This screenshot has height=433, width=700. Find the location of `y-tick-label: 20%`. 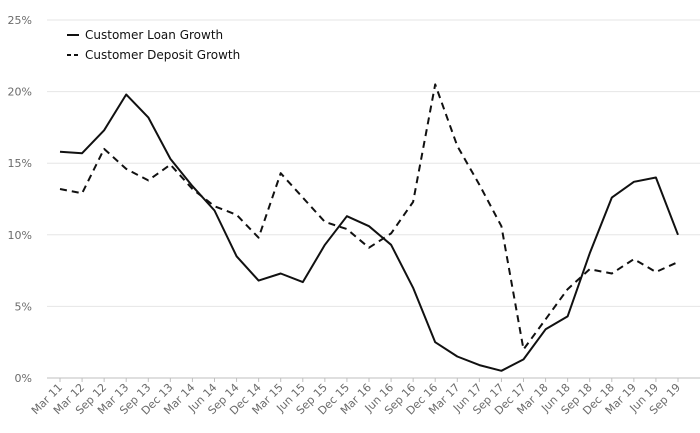

y-tick-label: 20% is located at coordinates (20, 92).